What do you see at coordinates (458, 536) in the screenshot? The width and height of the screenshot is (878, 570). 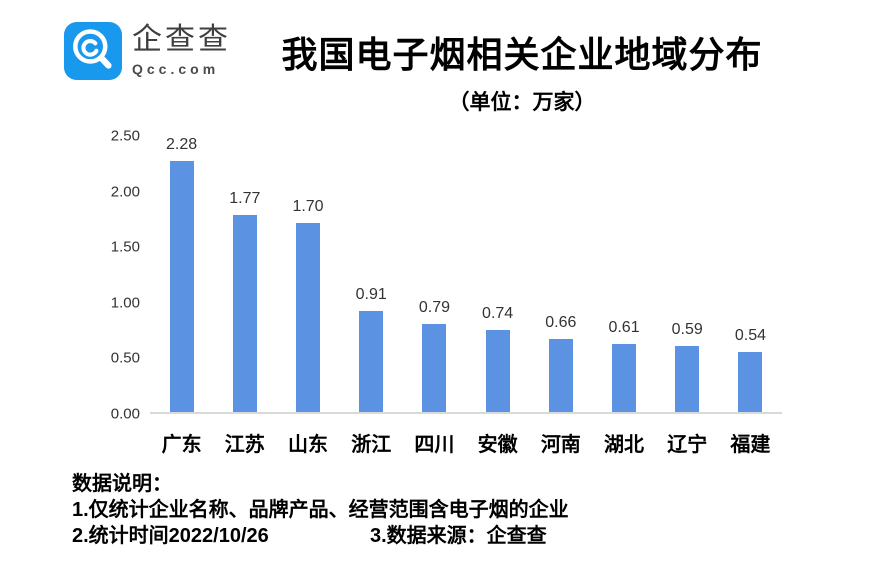 I see `note-3: 3.数据来源：企查查` at bounding box center [458, 536].